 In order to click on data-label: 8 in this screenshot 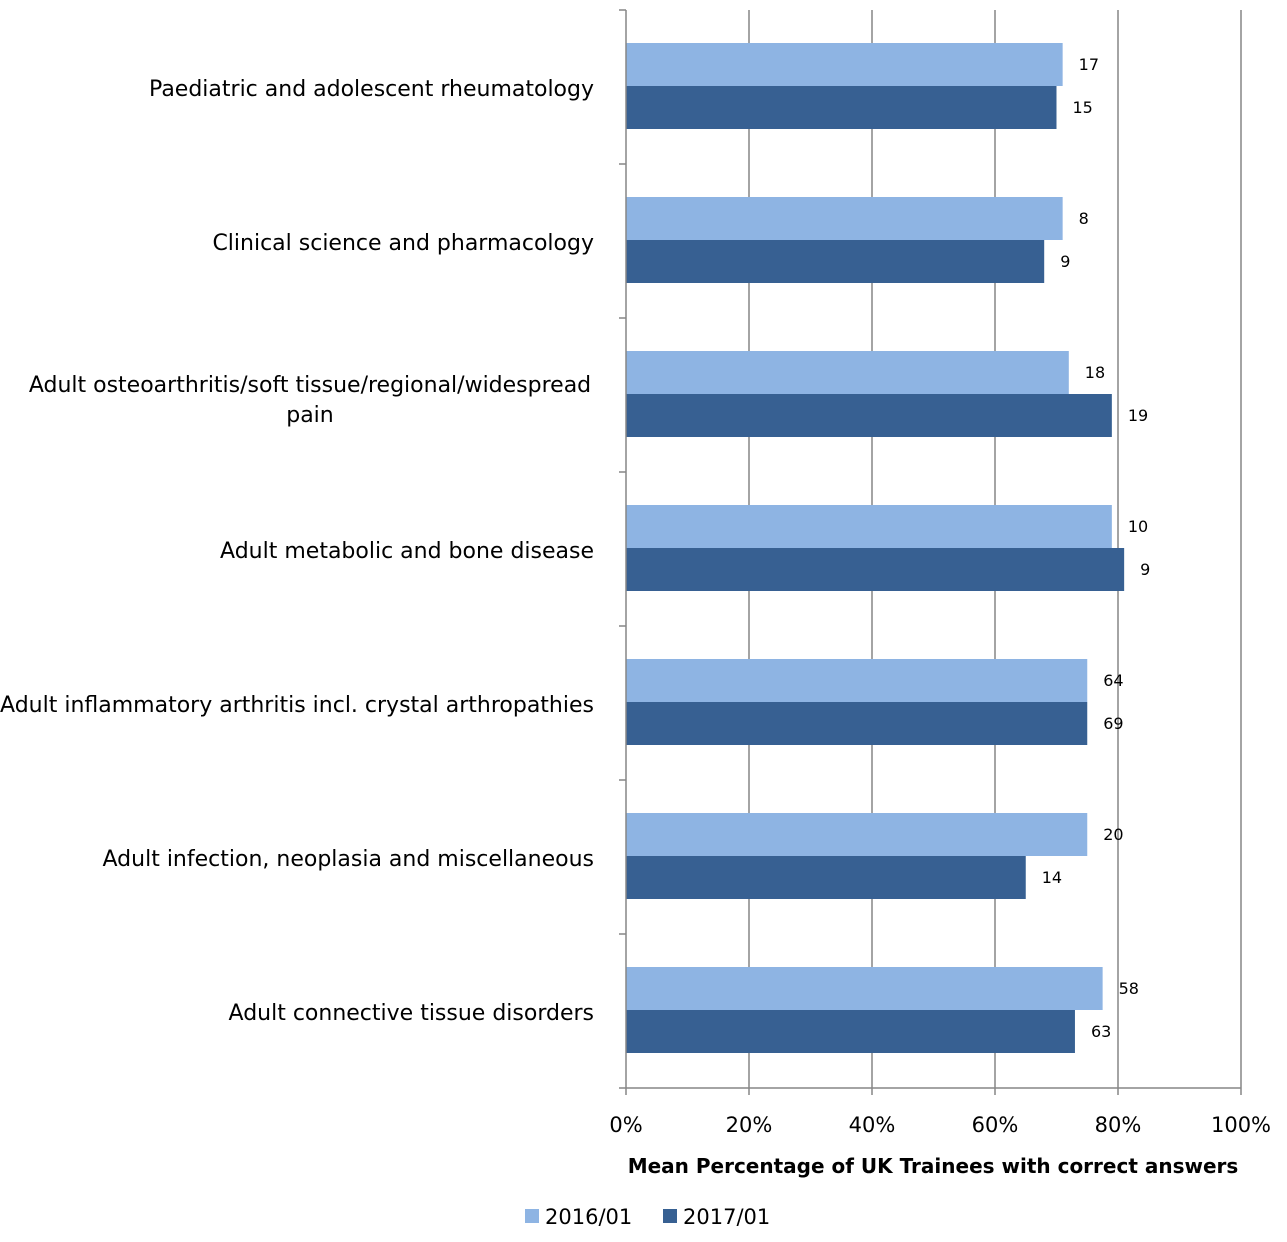, I will do `click(1084, 218)`.